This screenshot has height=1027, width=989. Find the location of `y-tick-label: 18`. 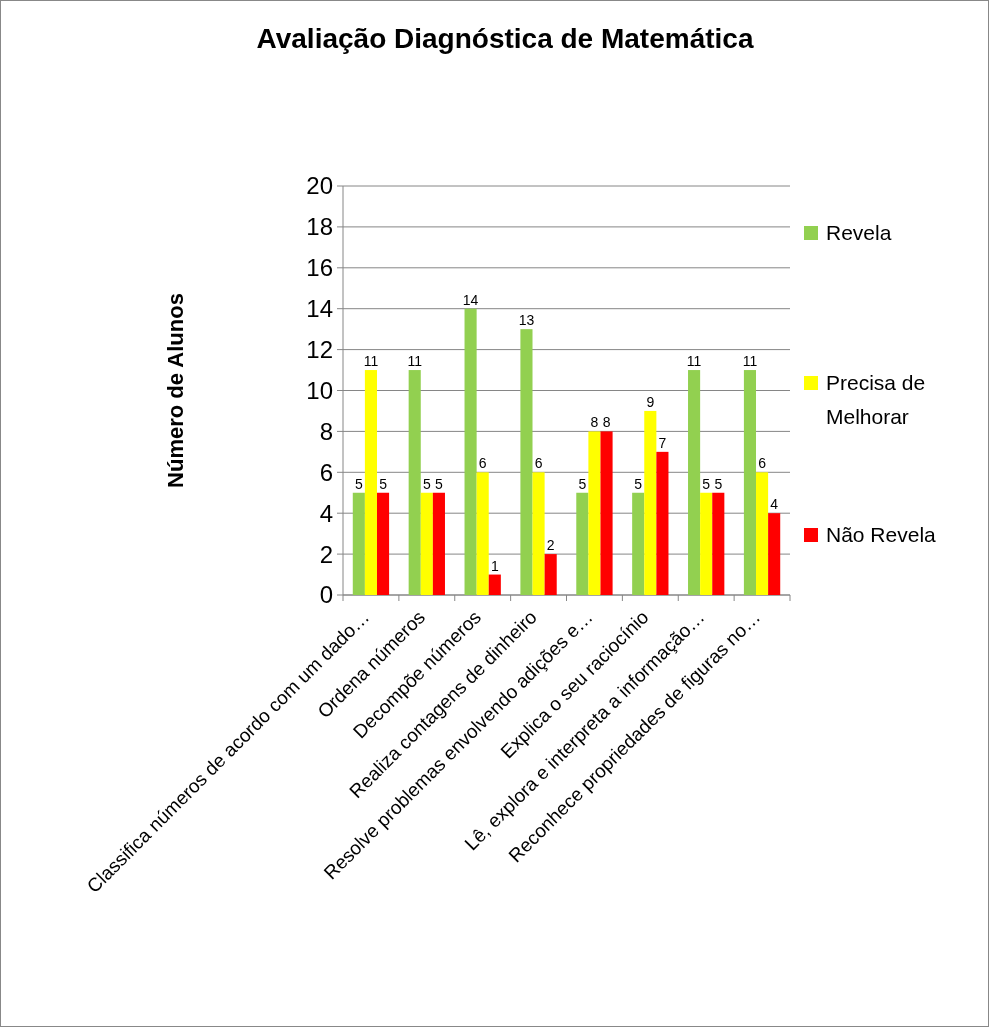

y-tick-label: 18 is located at coordinates (319, 227).